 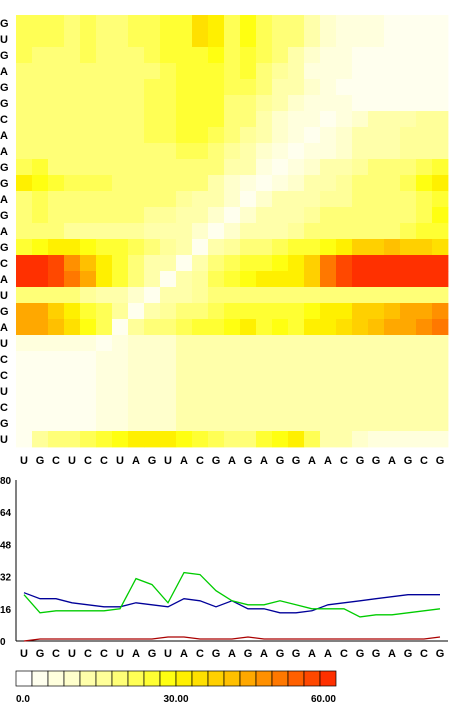 What do you see at coordinates (184, 461) in the screenshot?
I see `column-label: A` at bounding box center [184, 461].